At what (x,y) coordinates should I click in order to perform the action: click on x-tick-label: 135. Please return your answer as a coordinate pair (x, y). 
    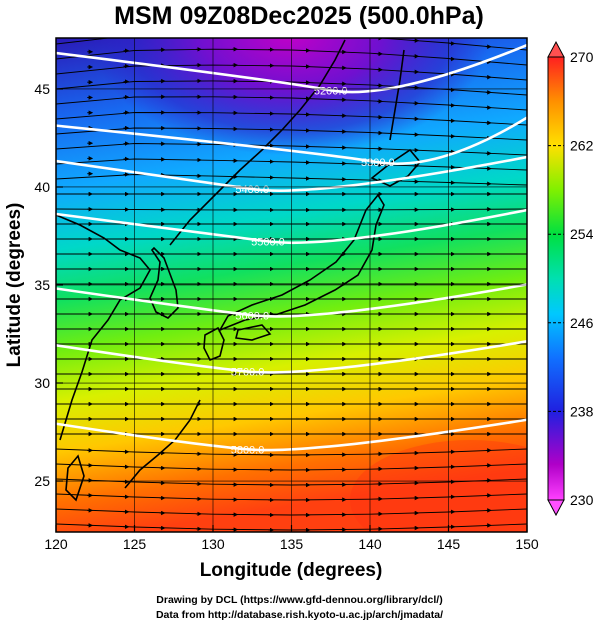
    Looking at the image, I should click on (292, 544).